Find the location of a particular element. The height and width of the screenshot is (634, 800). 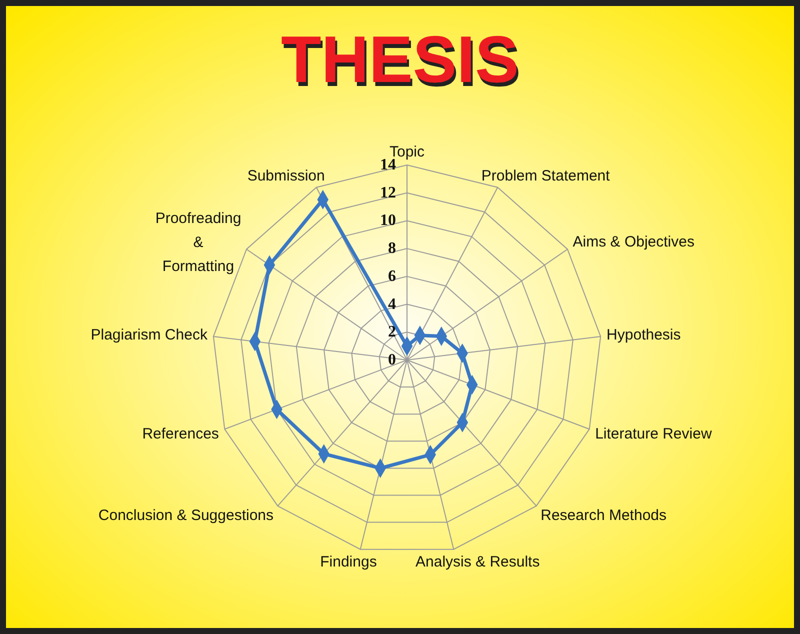

spoke-label: Literature Review is located at coordinates (653, 433).